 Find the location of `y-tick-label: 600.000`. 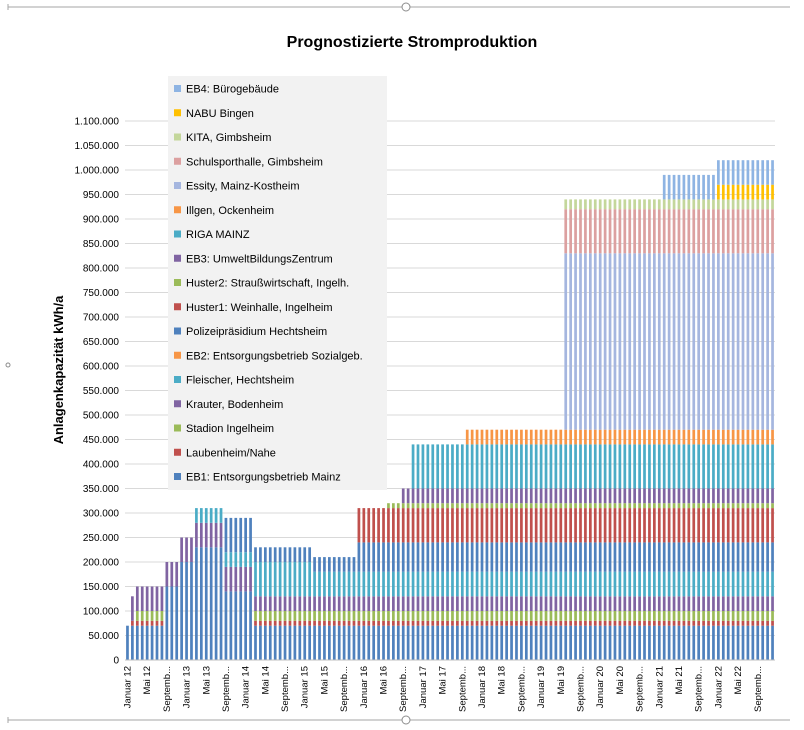

y-tick-label: 600.000 is located at coordinates (101, 367).